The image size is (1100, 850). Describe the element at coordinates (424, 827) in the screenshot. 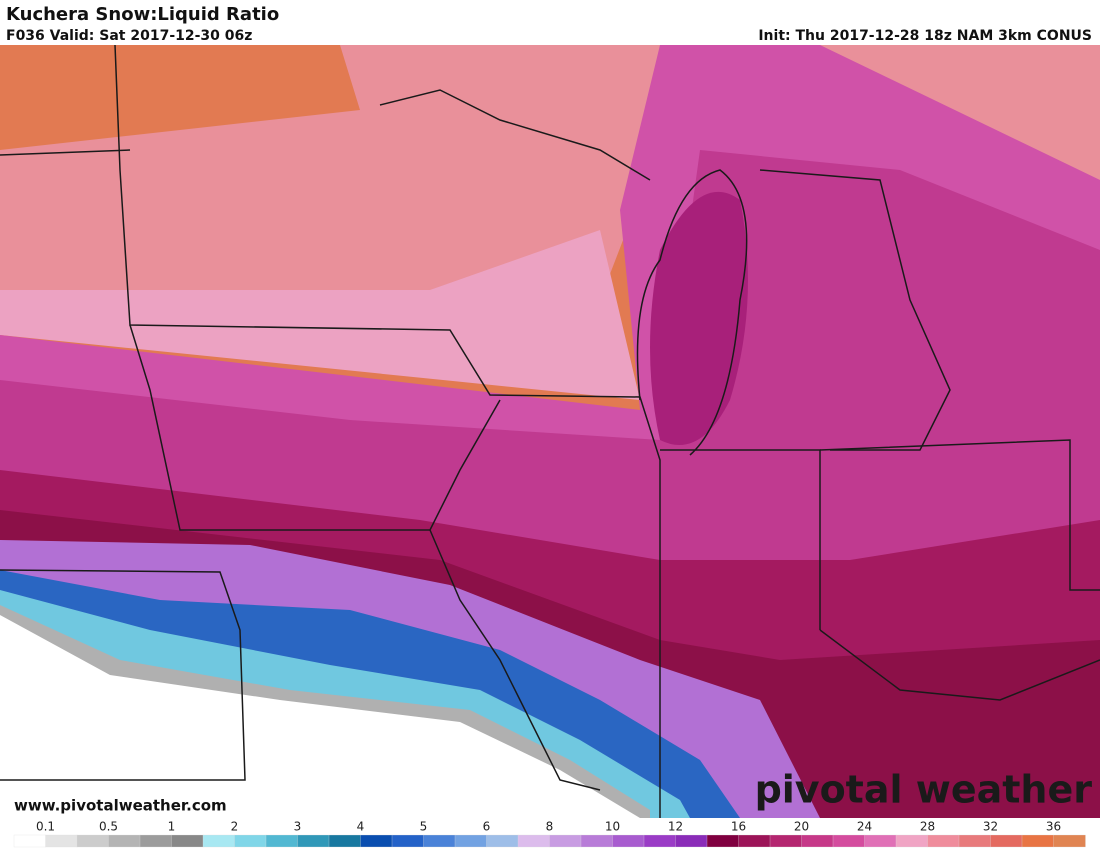

I see `colorbar-label: 5` at that location.